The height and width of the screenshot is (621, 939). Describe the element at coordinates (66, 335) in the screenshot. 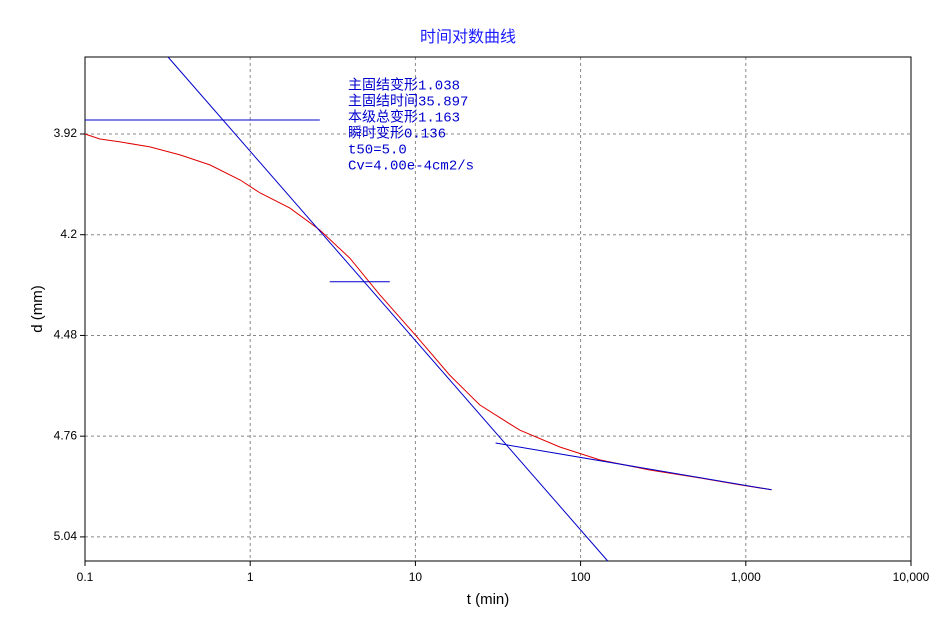

I see `y-tick-label: 4.48` at that location.